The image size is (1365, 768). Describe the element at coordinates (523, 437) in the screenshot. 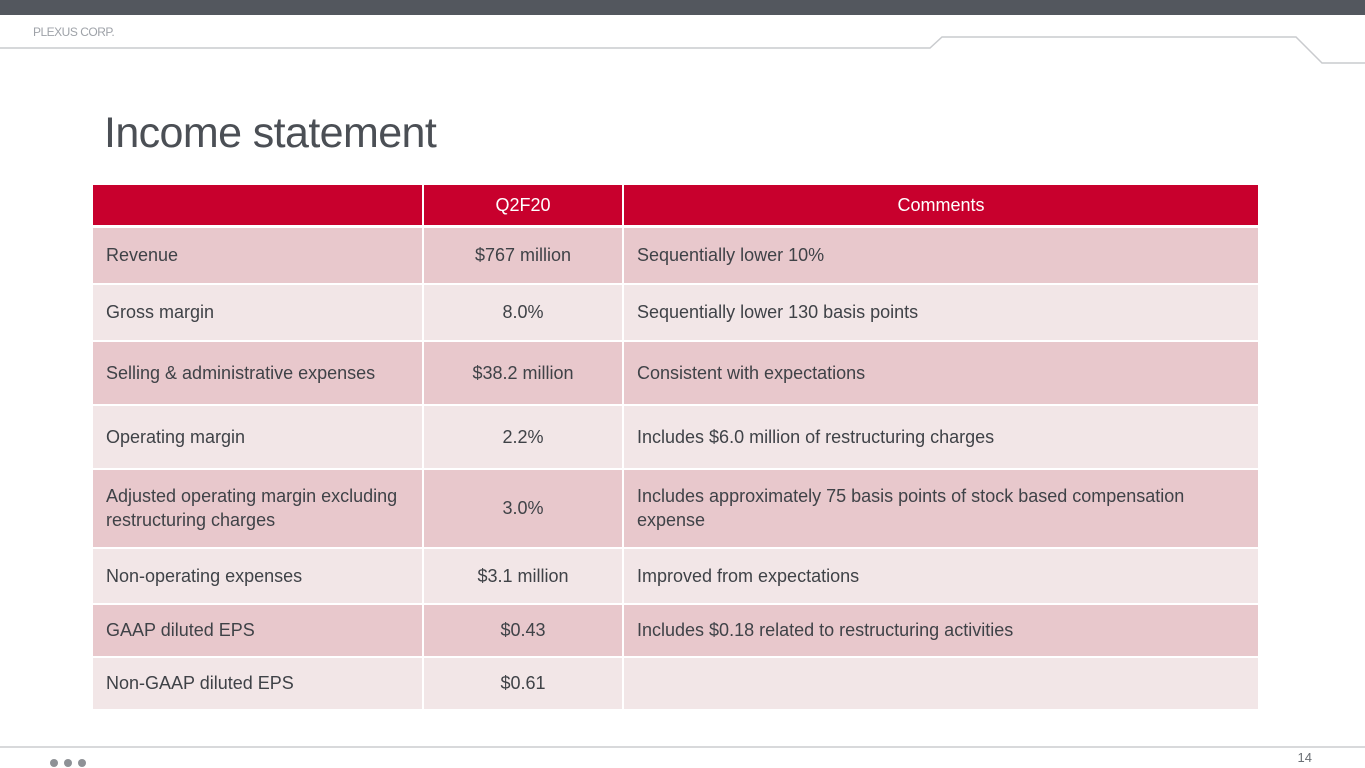

I see `row-value: 2.2%` at that location.